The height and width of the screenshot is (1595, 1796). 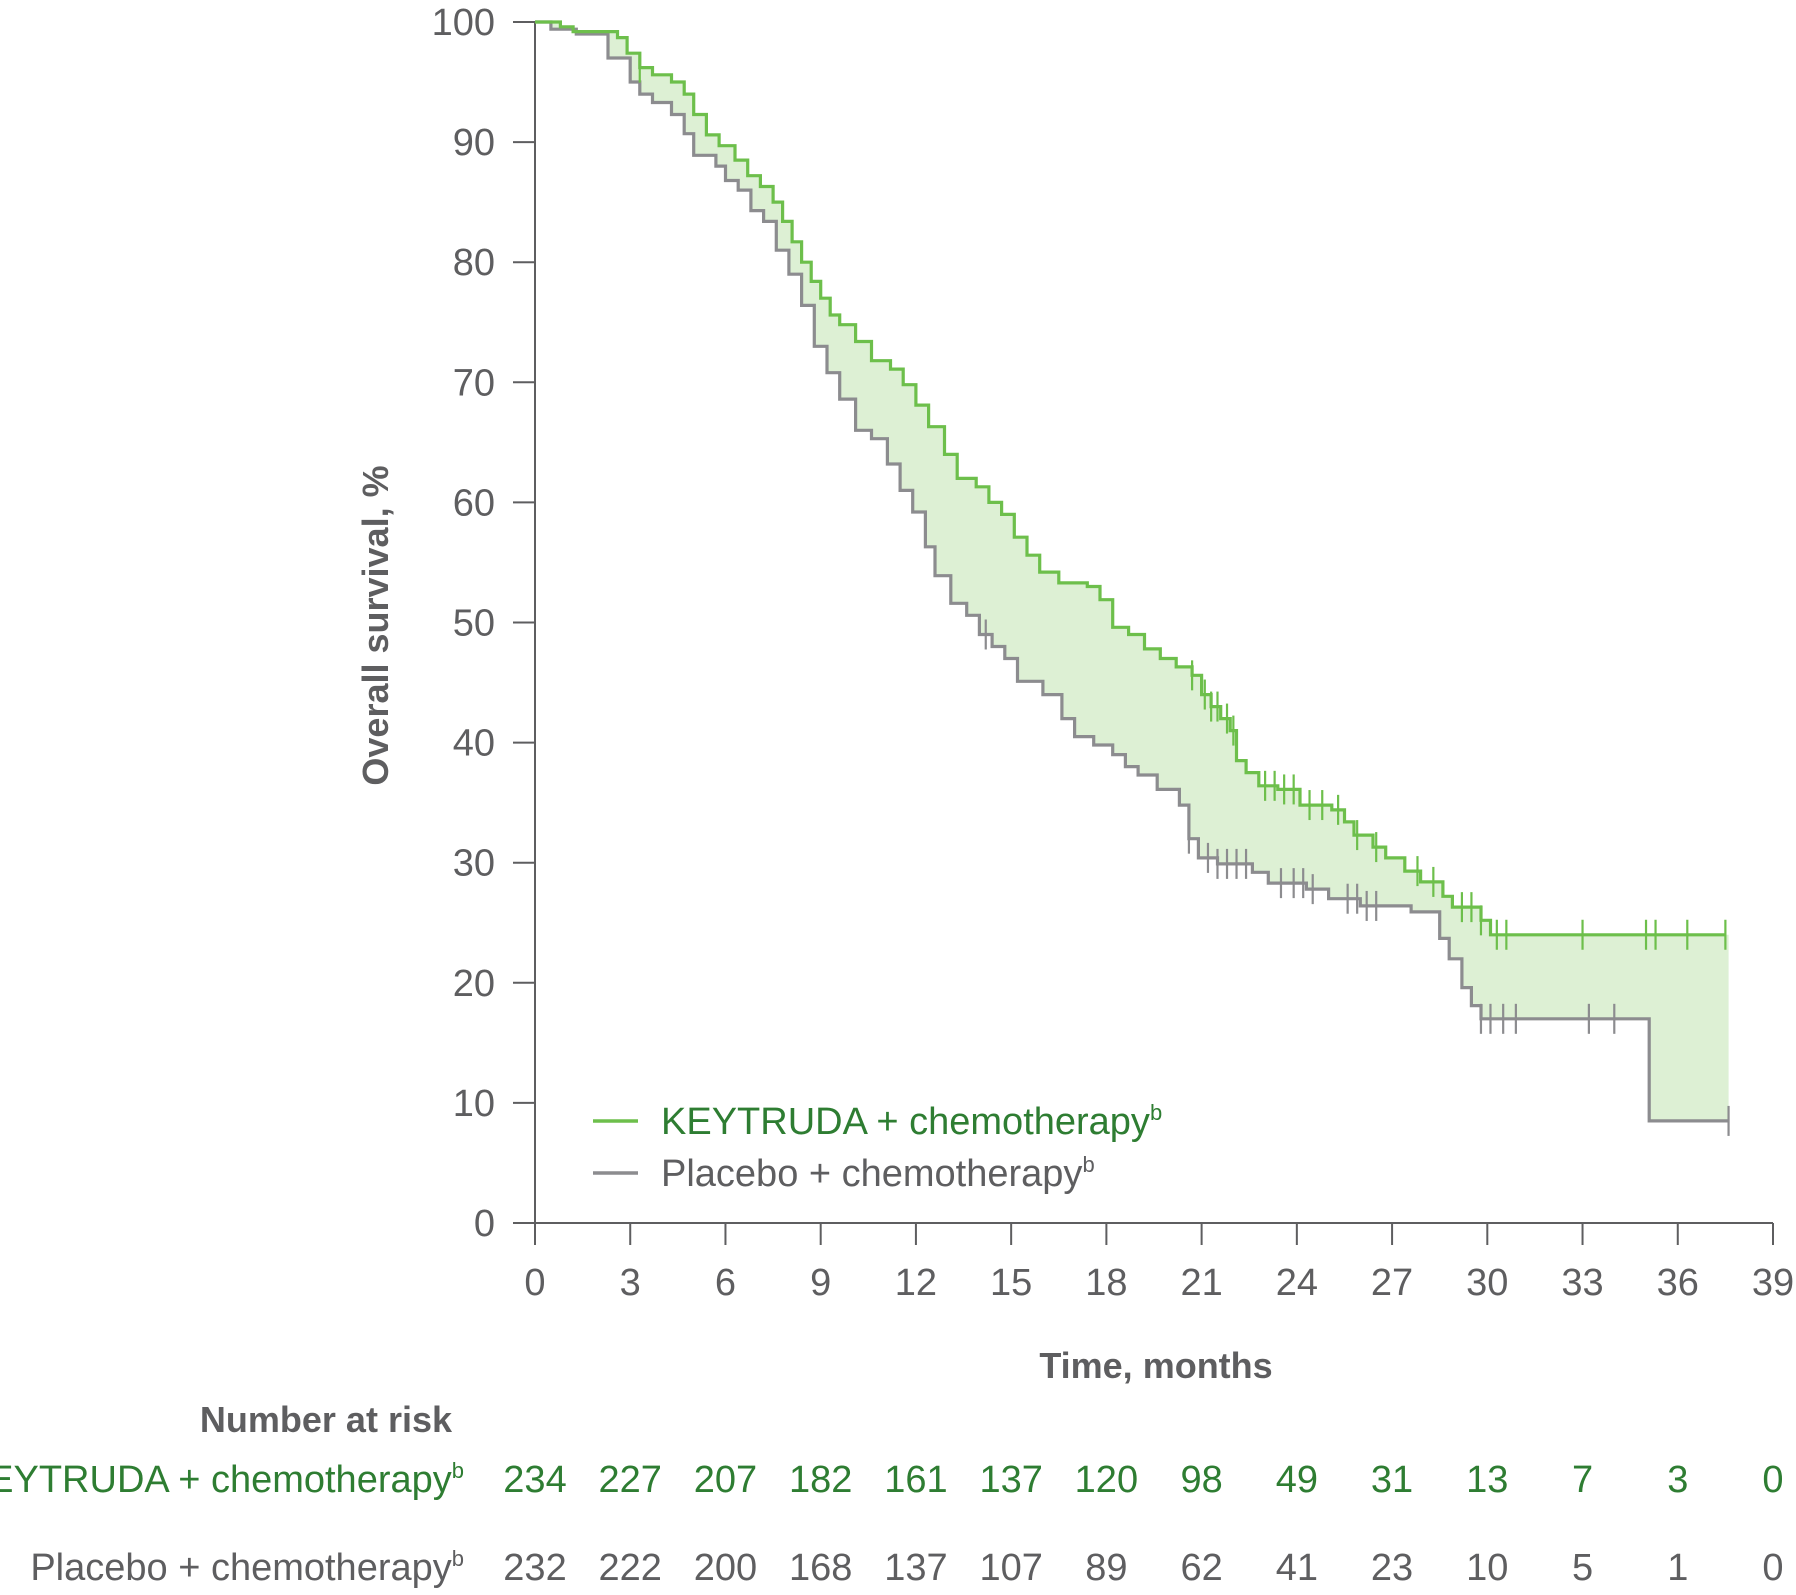 I want to click on risk-count: 227, so click(x=630, y=1480).